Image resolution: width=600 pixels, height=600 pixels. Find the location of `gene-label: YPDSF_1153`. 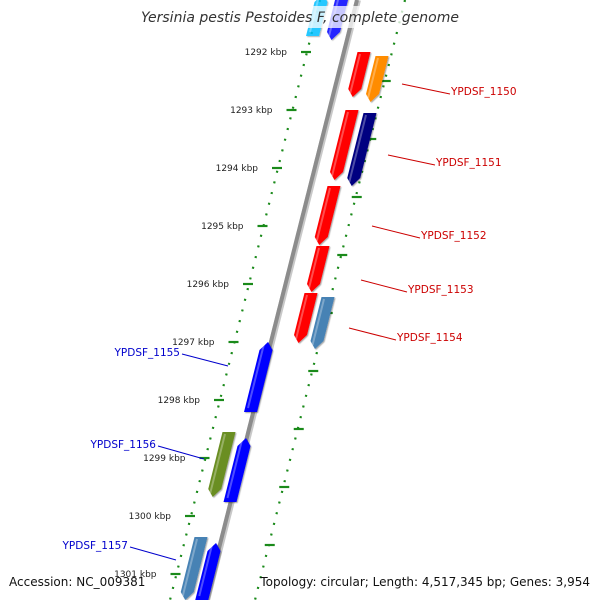

gene-label: YPDSF_1153 is located at coordinates (440, 290).